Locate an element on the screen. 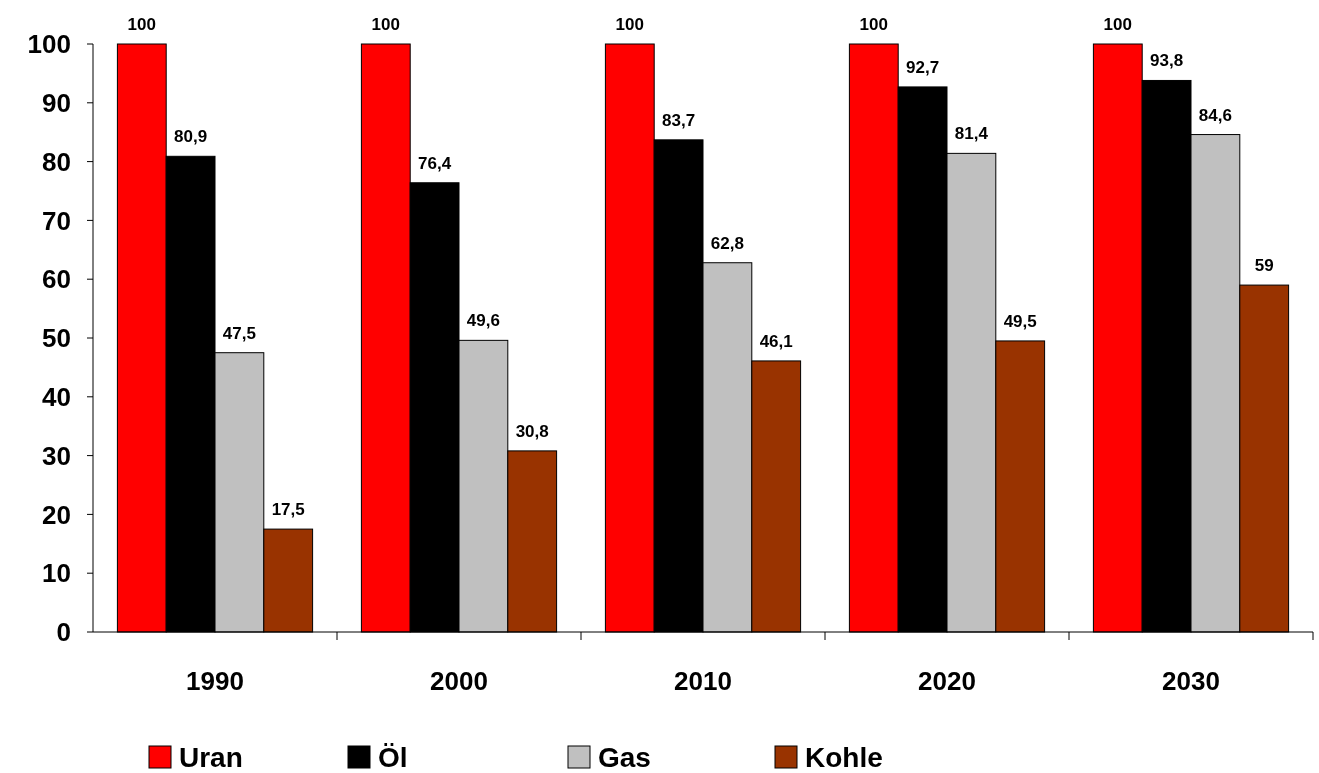  y-tick-label: 20 is located at coordinates (56, 514).